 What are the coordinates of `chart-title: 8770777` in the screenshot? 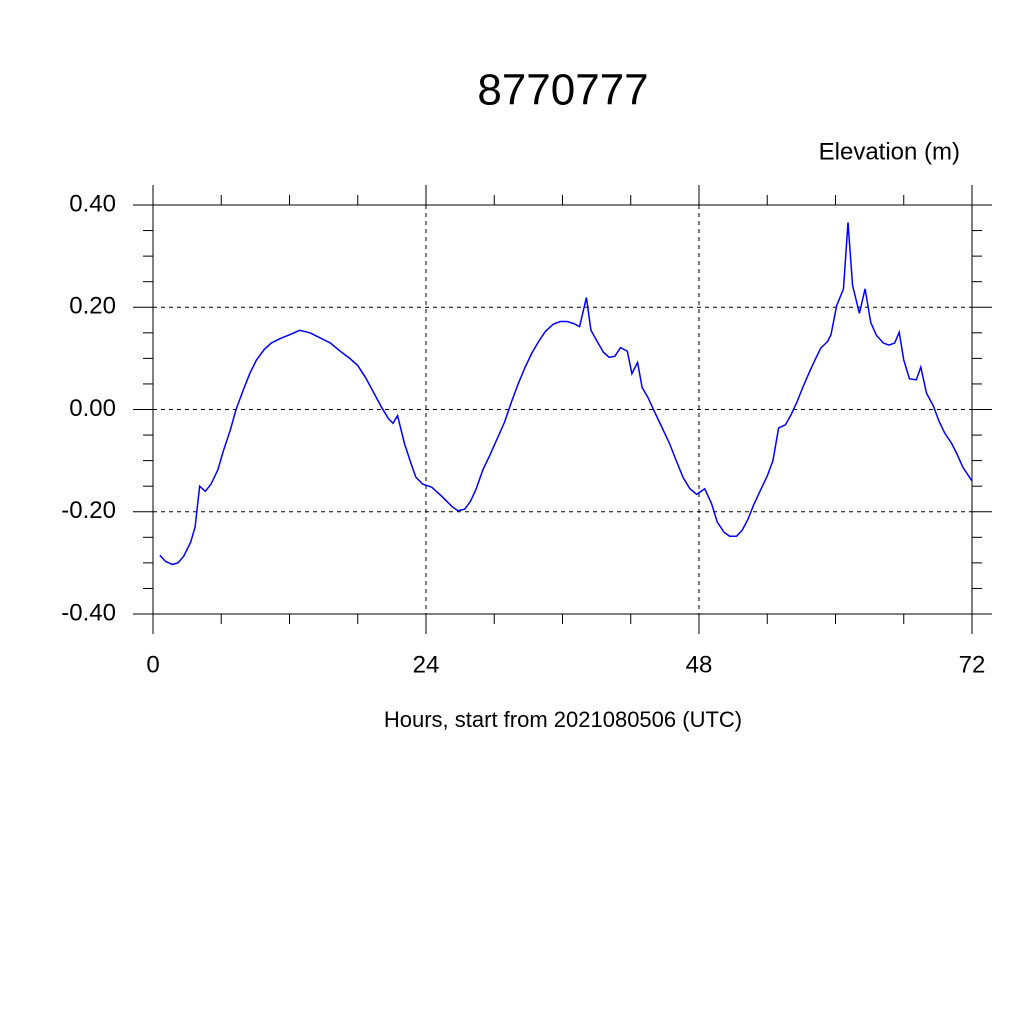 It's located at (562, 90).